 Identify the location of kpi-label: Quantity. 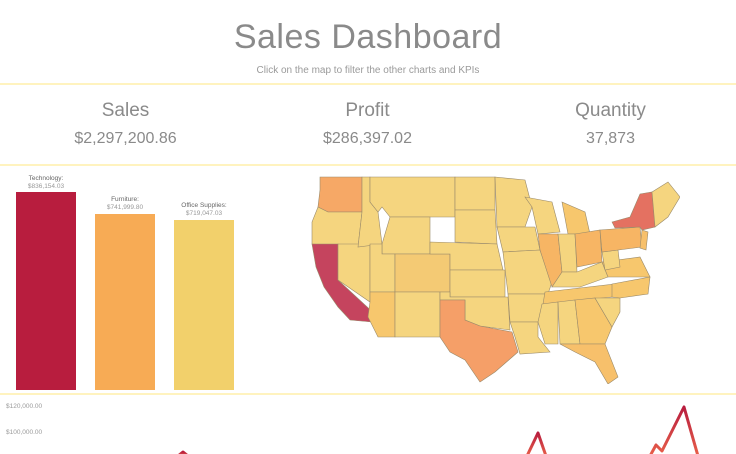
(610, 110).